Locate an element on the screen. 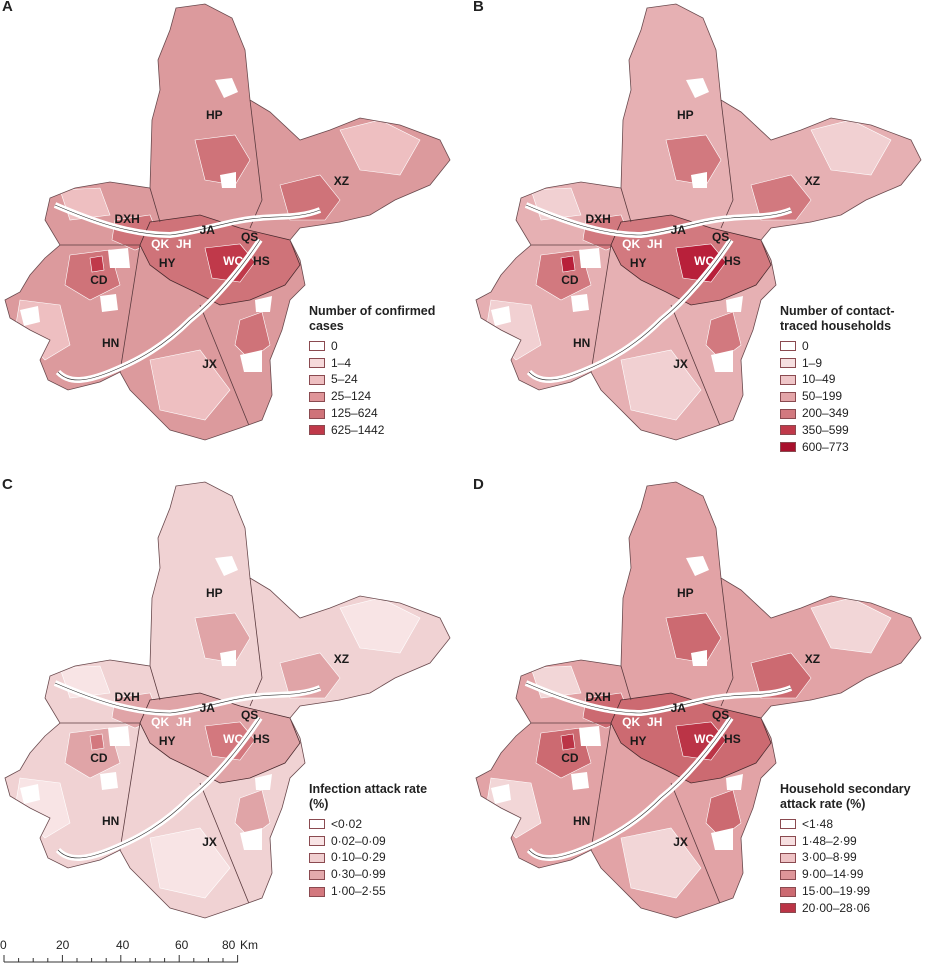  legend-item: 3·00–8·99 is located at coordinates (850, 858).